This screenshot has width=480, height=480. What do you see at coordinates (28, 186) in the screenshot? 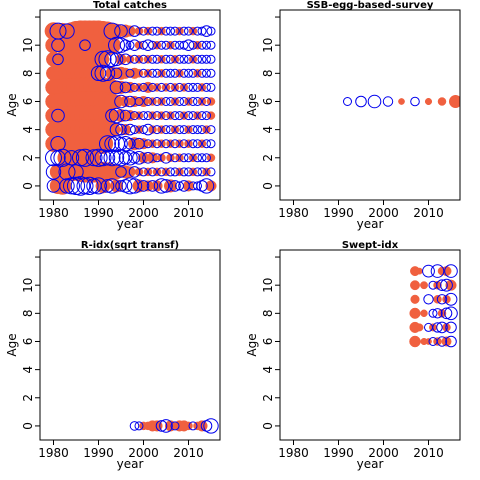
I see `y-tick-label: 0` at bounding box center [28, 186].